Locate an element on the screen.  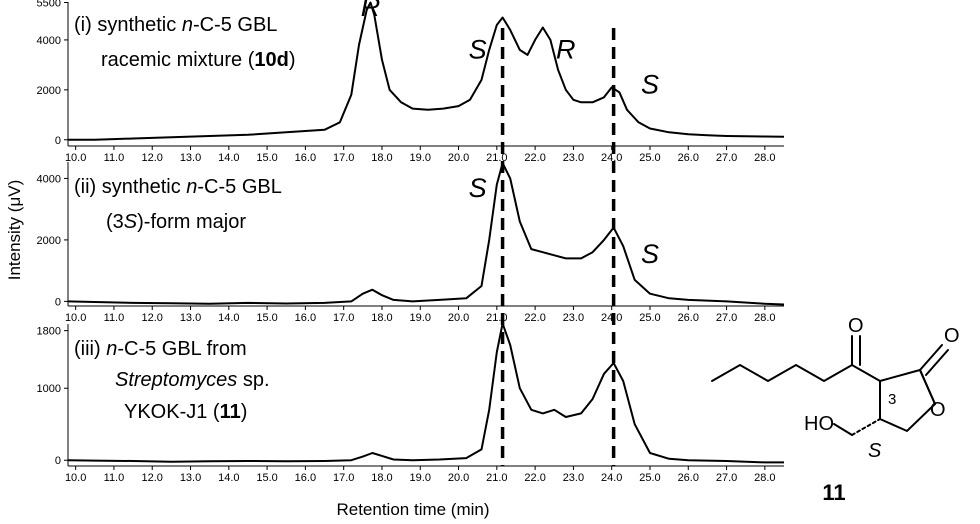
panel-iii-x-tick-label: 27.0 is located at coordinates (726, 478).